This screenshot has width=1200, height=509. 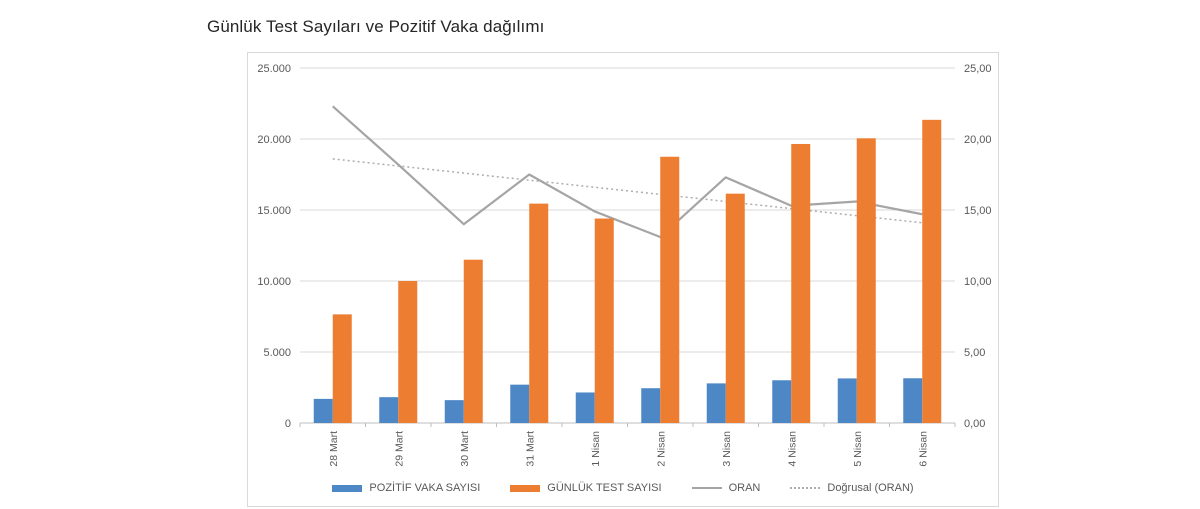 What do you see at coordinates (974, 353) in the screenshot?
I see `right-axis-tick-label: 5,00` at bounding box center [974, 353].